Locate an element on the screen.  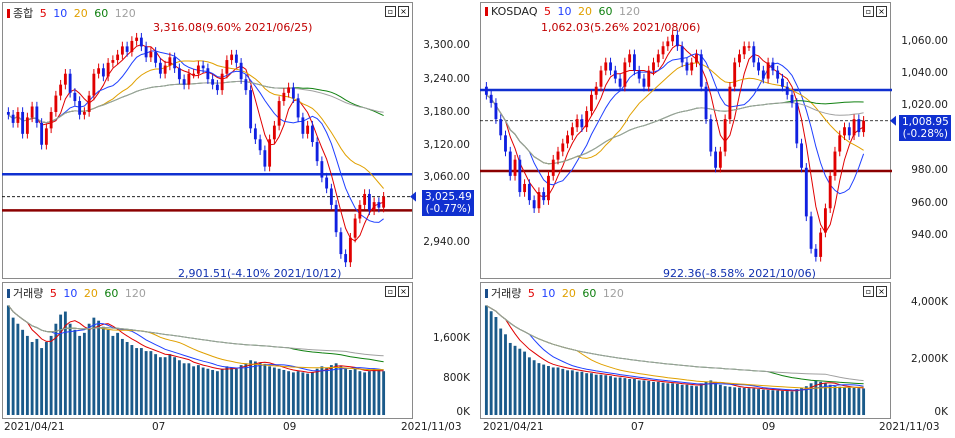
right-price-tick: 960.00 is located at coordinates (929, 203).